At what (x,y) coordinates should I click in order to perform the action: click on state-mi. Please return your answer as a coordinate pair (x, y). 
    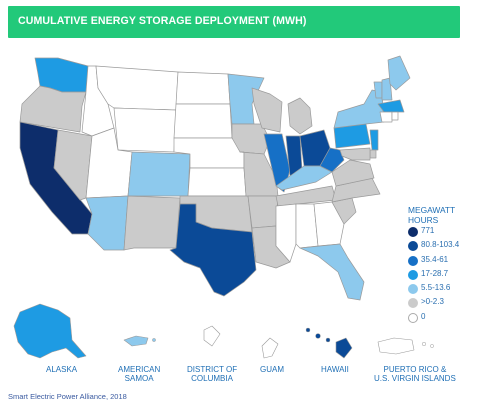
    Looking at the image, I should click on (300, 116).